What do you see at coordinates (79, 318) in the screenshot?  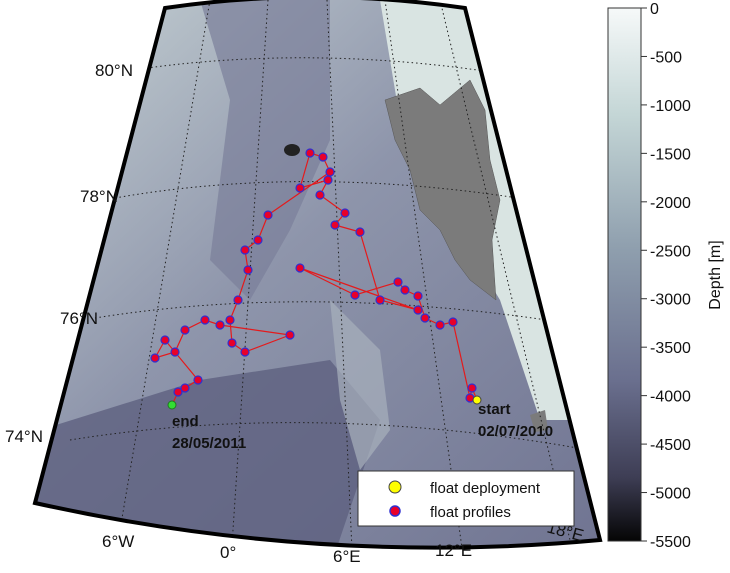 I see `lat-label: 76°N` at bounding box center [79, 318].